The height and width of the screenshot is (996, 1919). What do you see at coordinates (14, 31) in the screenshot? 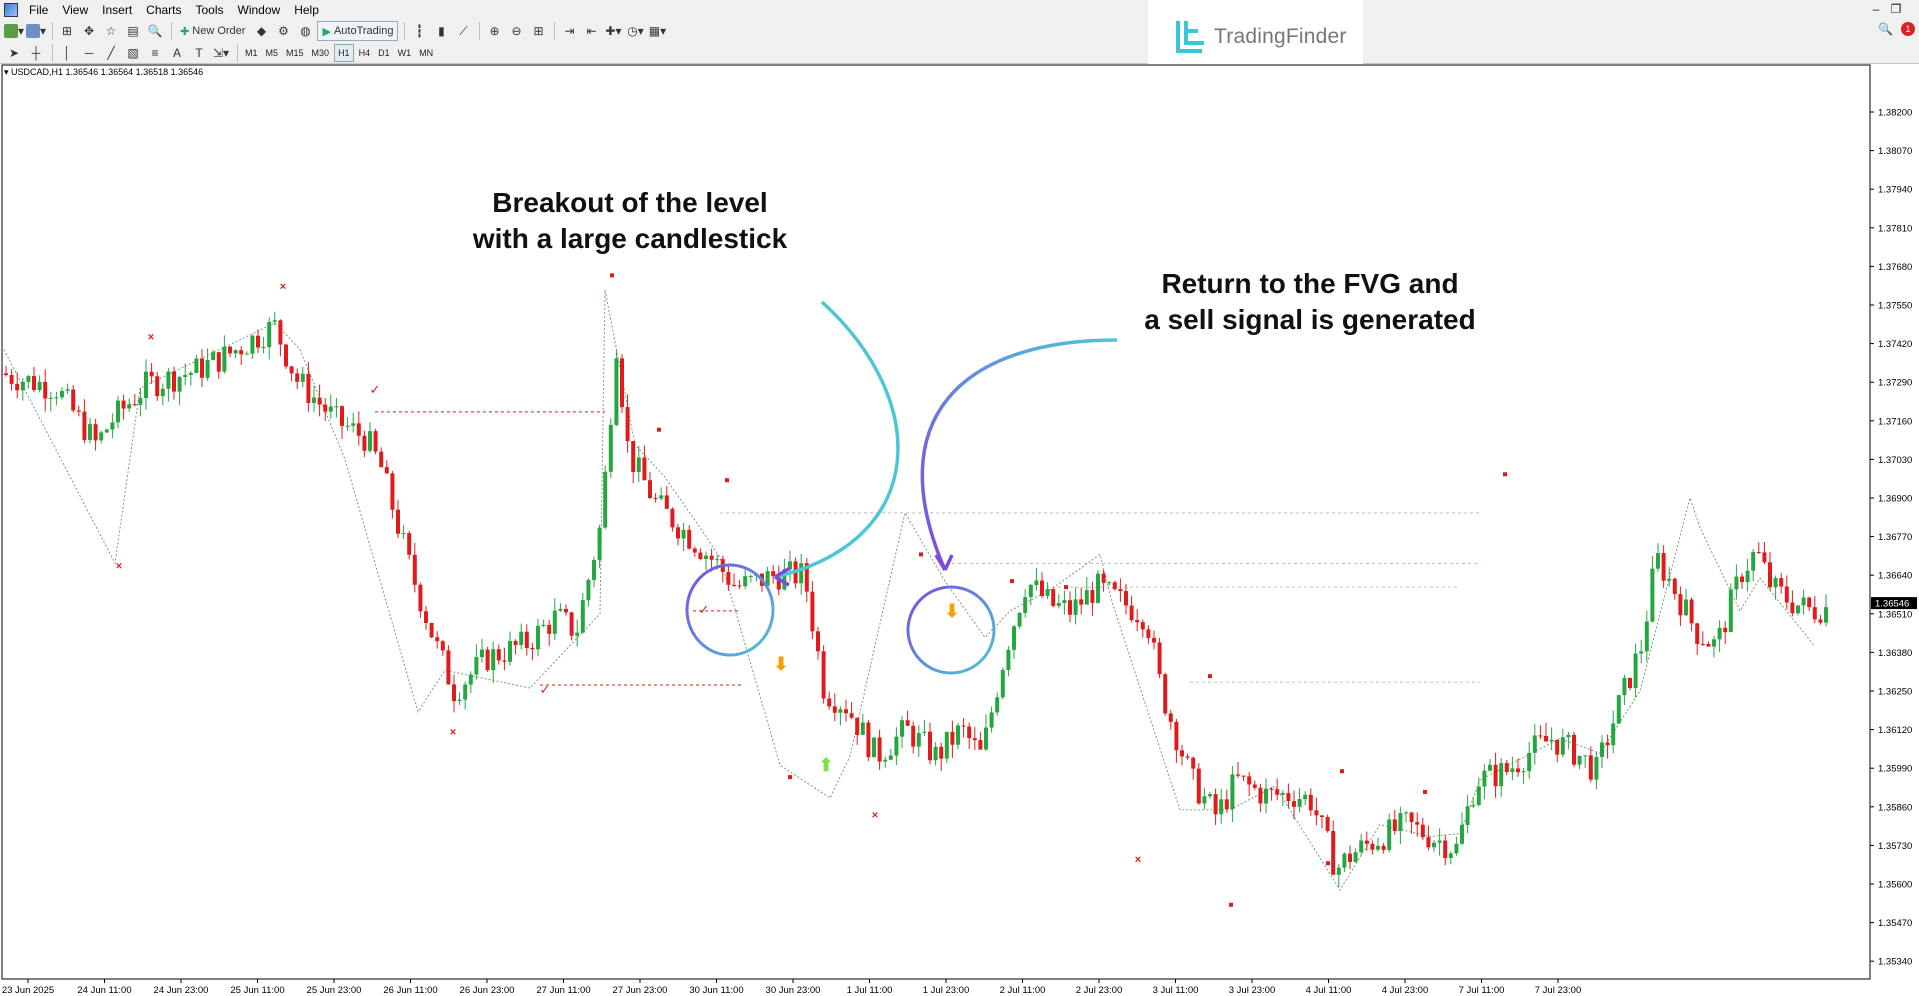
I see `new-chart-icon: ▾` at bounding box center [14, 31].